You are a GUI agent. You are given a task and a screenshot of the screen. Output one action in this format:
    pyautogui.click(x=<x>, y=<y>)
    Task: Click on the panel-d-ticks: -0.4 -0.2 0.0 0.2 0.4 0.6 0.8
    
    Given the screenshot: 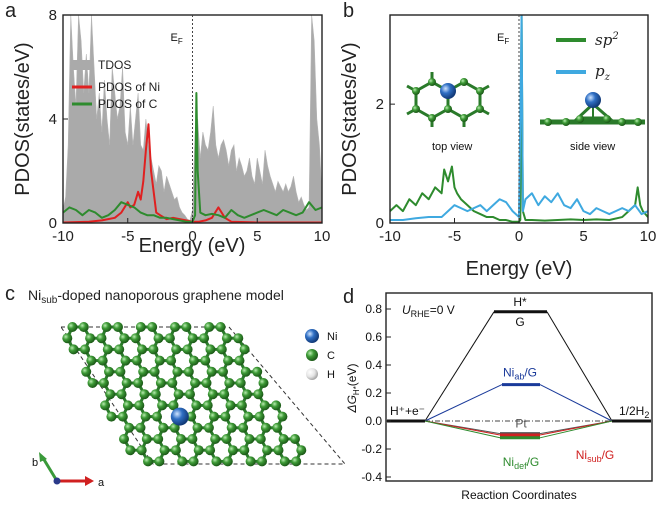 What is the action you would take?
    pyautogui.click(x=376, y=393)
    